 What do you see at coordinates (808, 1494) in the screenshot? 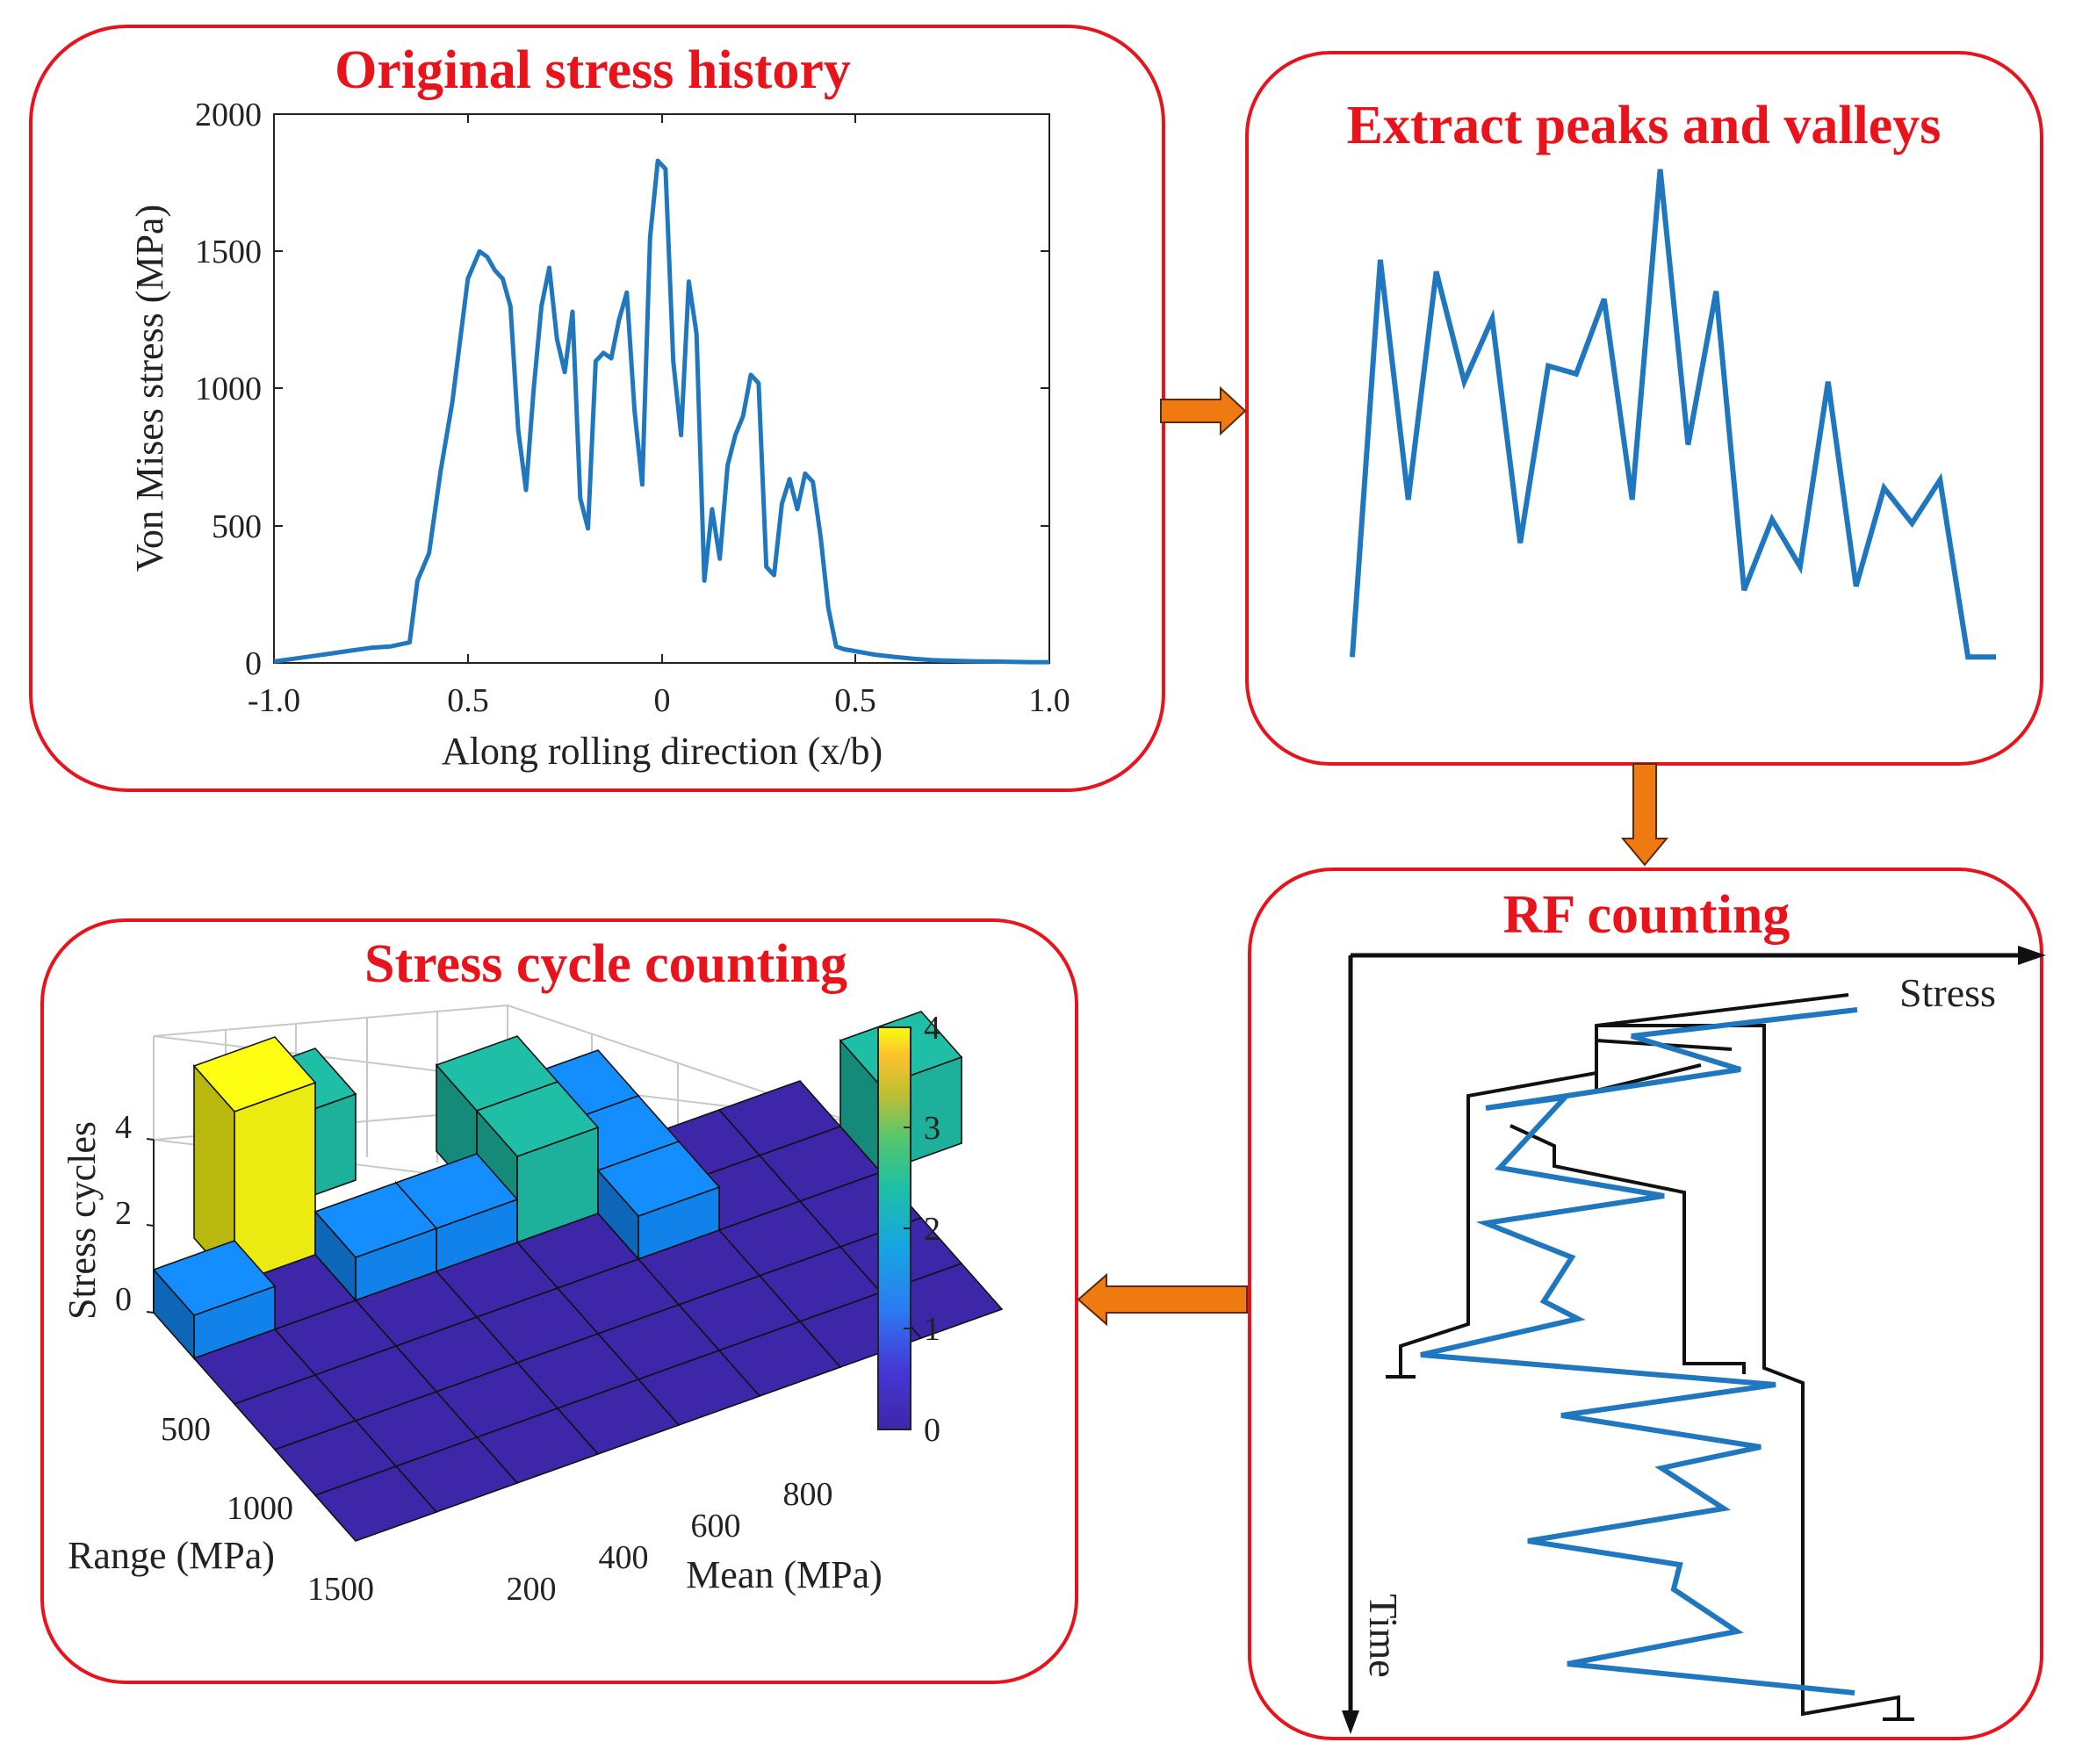
I see `mean-tick-label: 800` at bounding box center [808, 1494].